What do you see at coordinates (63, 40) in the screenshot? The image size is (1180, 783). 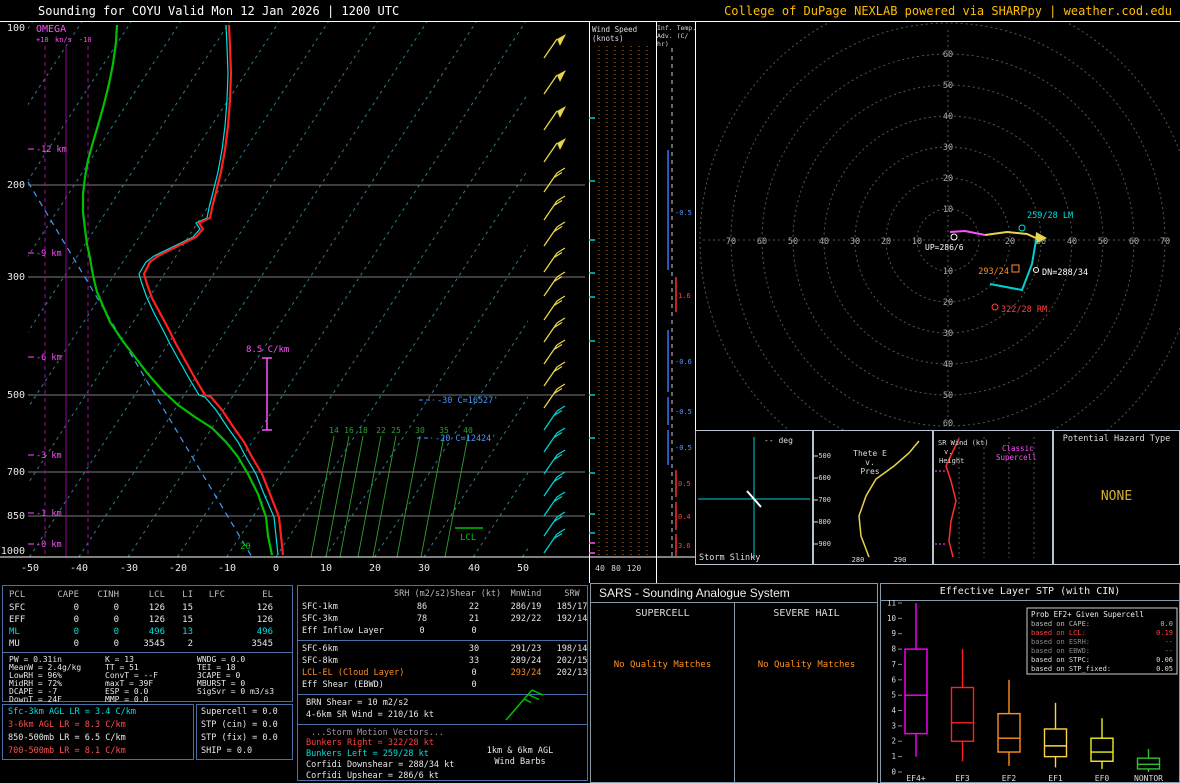 I see `svg-text: kn/s` at bounding box center [63, 40].